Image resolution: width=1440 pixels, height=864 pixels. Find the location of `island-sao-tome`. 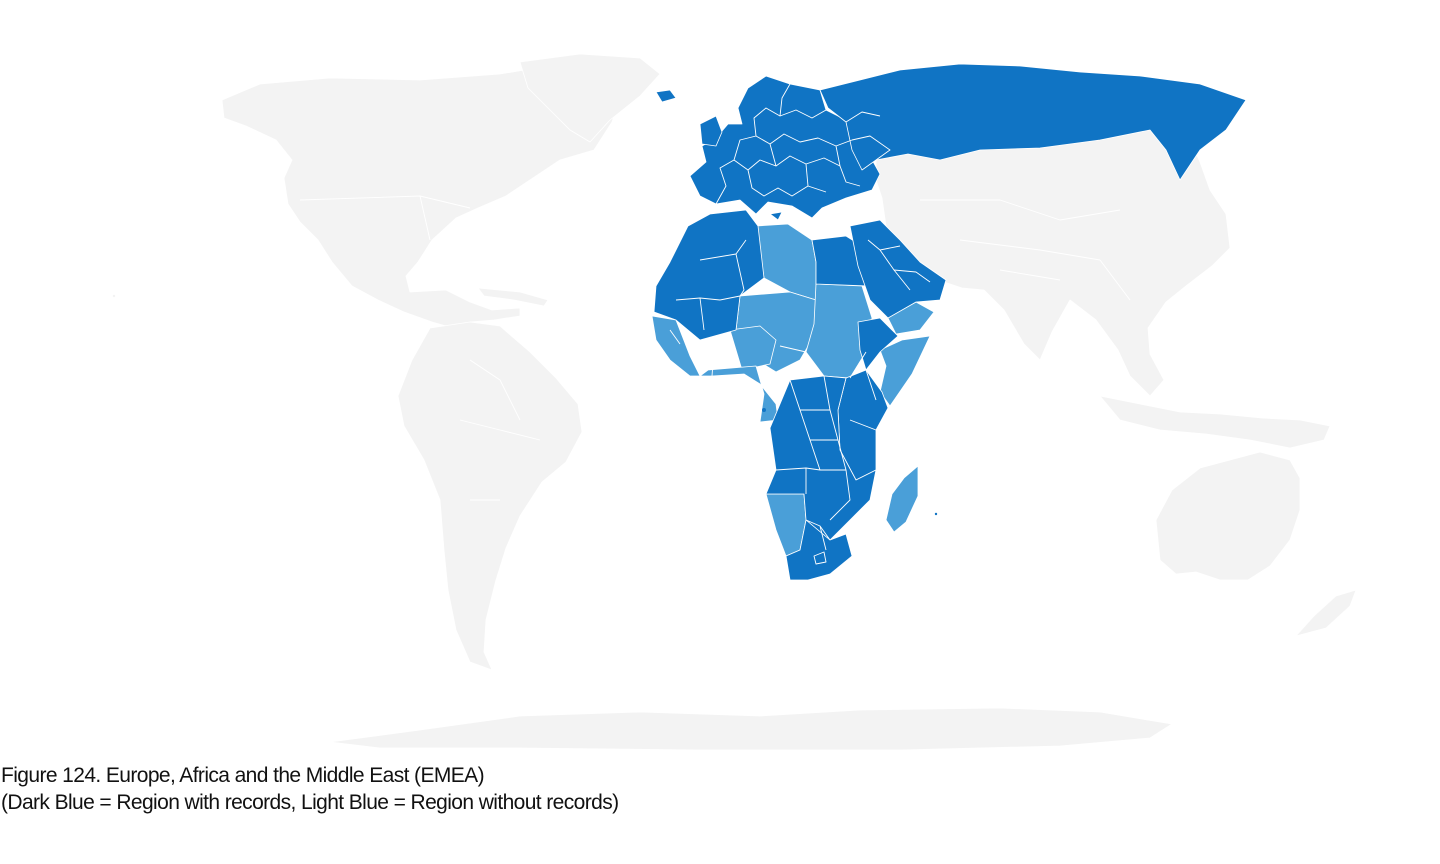

island-sao-tome is located at coordinates (764, 410).